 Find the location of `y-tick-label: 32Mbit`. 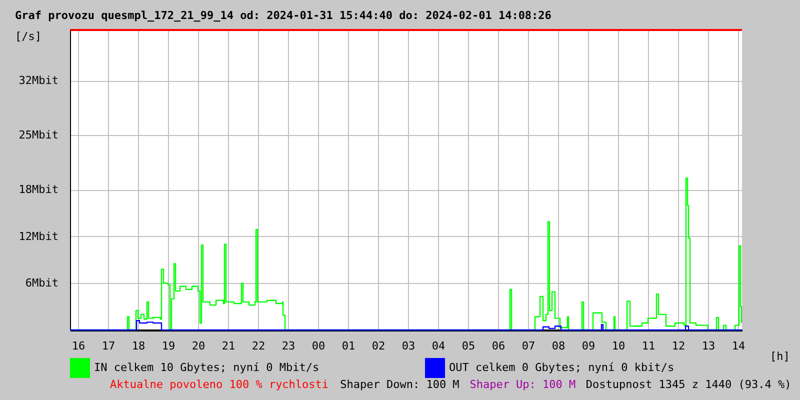

y-tick-label: 32Mbit is located at coordinates (38, 81).